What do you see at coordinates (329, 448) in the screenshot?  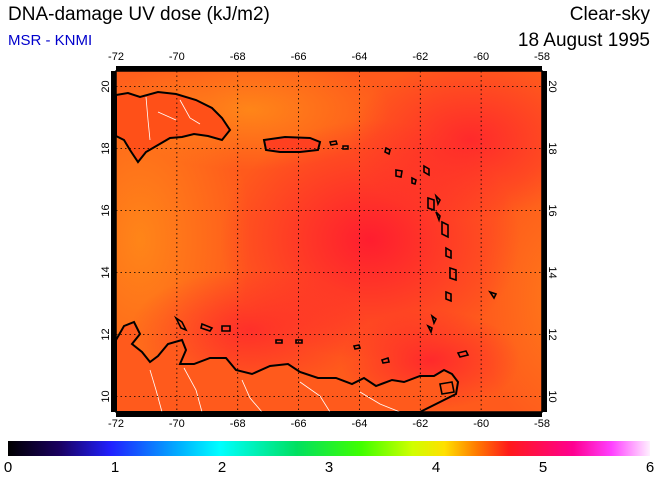 I see `colorbar` at bounding box center [329, 448].